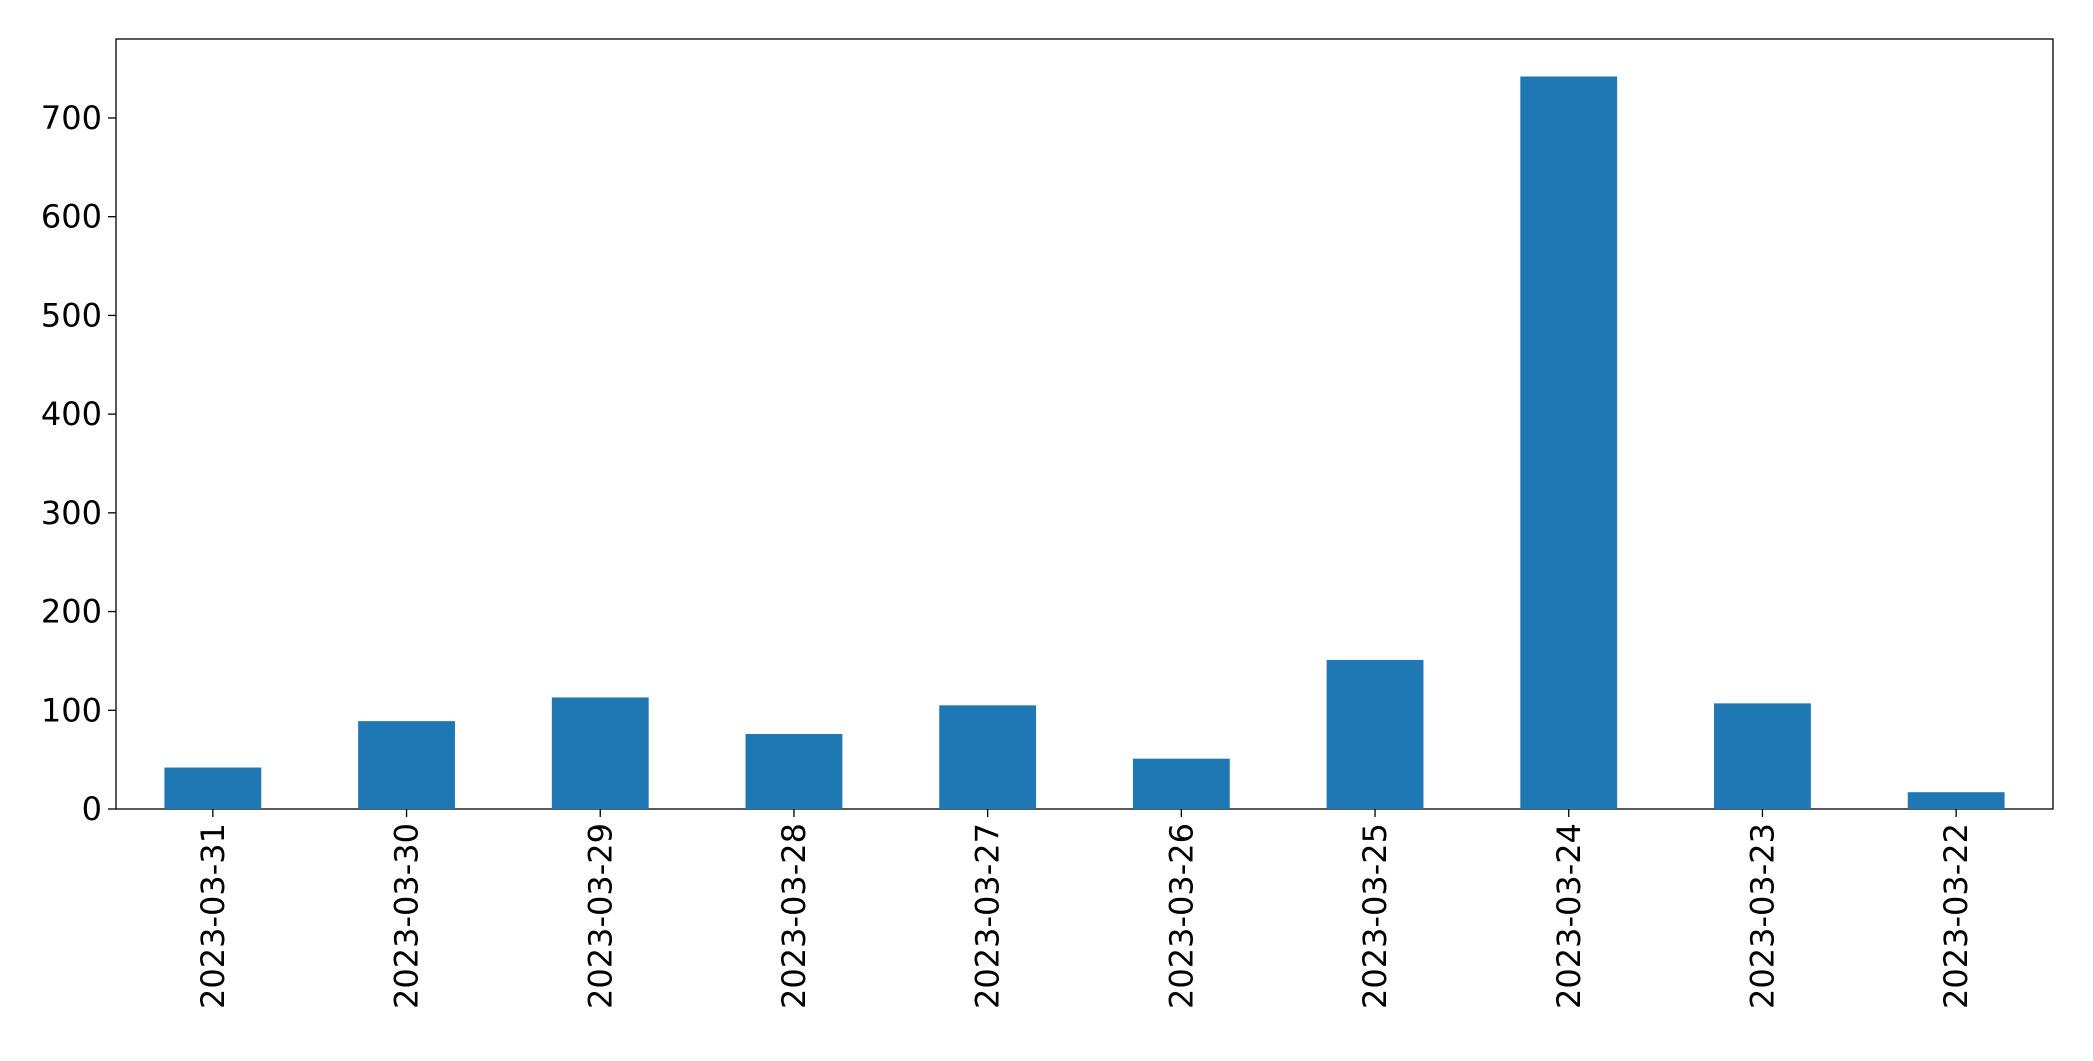 The width and height of the screenshot is (2093, 1061). Describe the element at coordinates (71, 612) in the screenshot. I see `y-tick-label: 200` at that location.